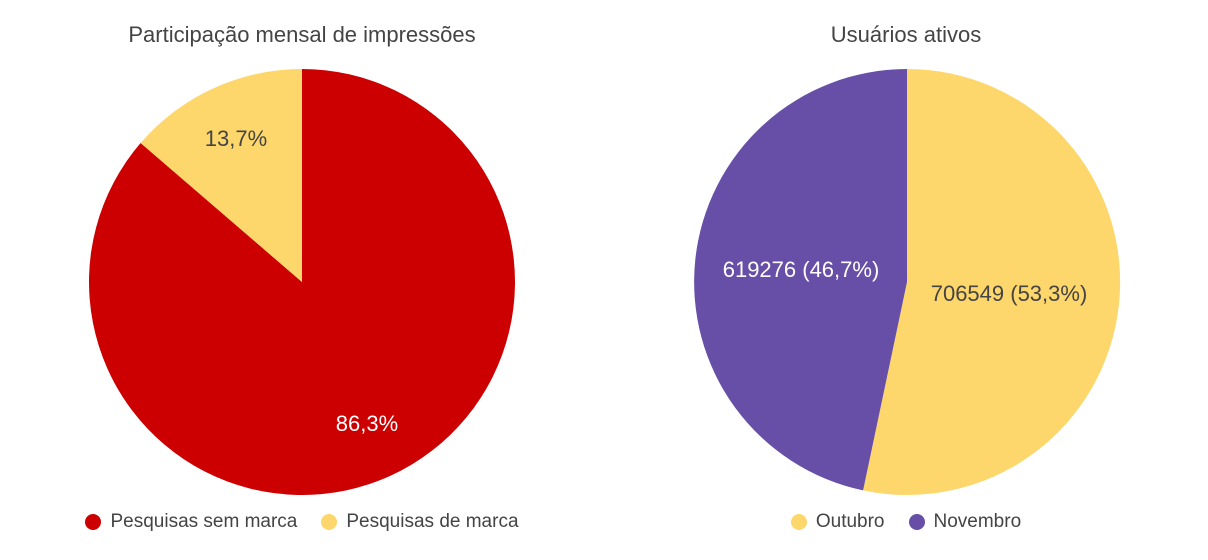 This screenshot has height=560, width=1208. I want to click on legend: Outubro Novembro, so click(906, 522).